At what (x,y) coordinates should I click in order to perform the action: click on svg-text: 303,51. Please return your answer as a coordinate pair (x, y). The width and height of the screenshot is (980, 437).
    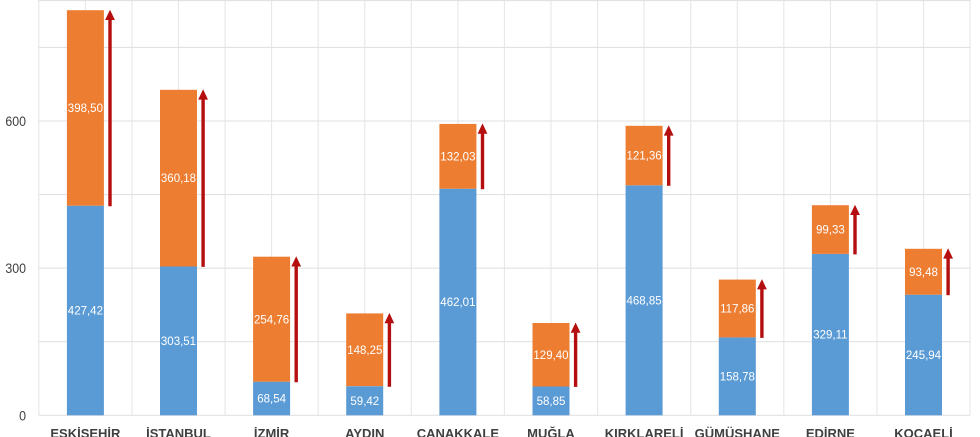
    Looking at the image, I should click on (178, 342).